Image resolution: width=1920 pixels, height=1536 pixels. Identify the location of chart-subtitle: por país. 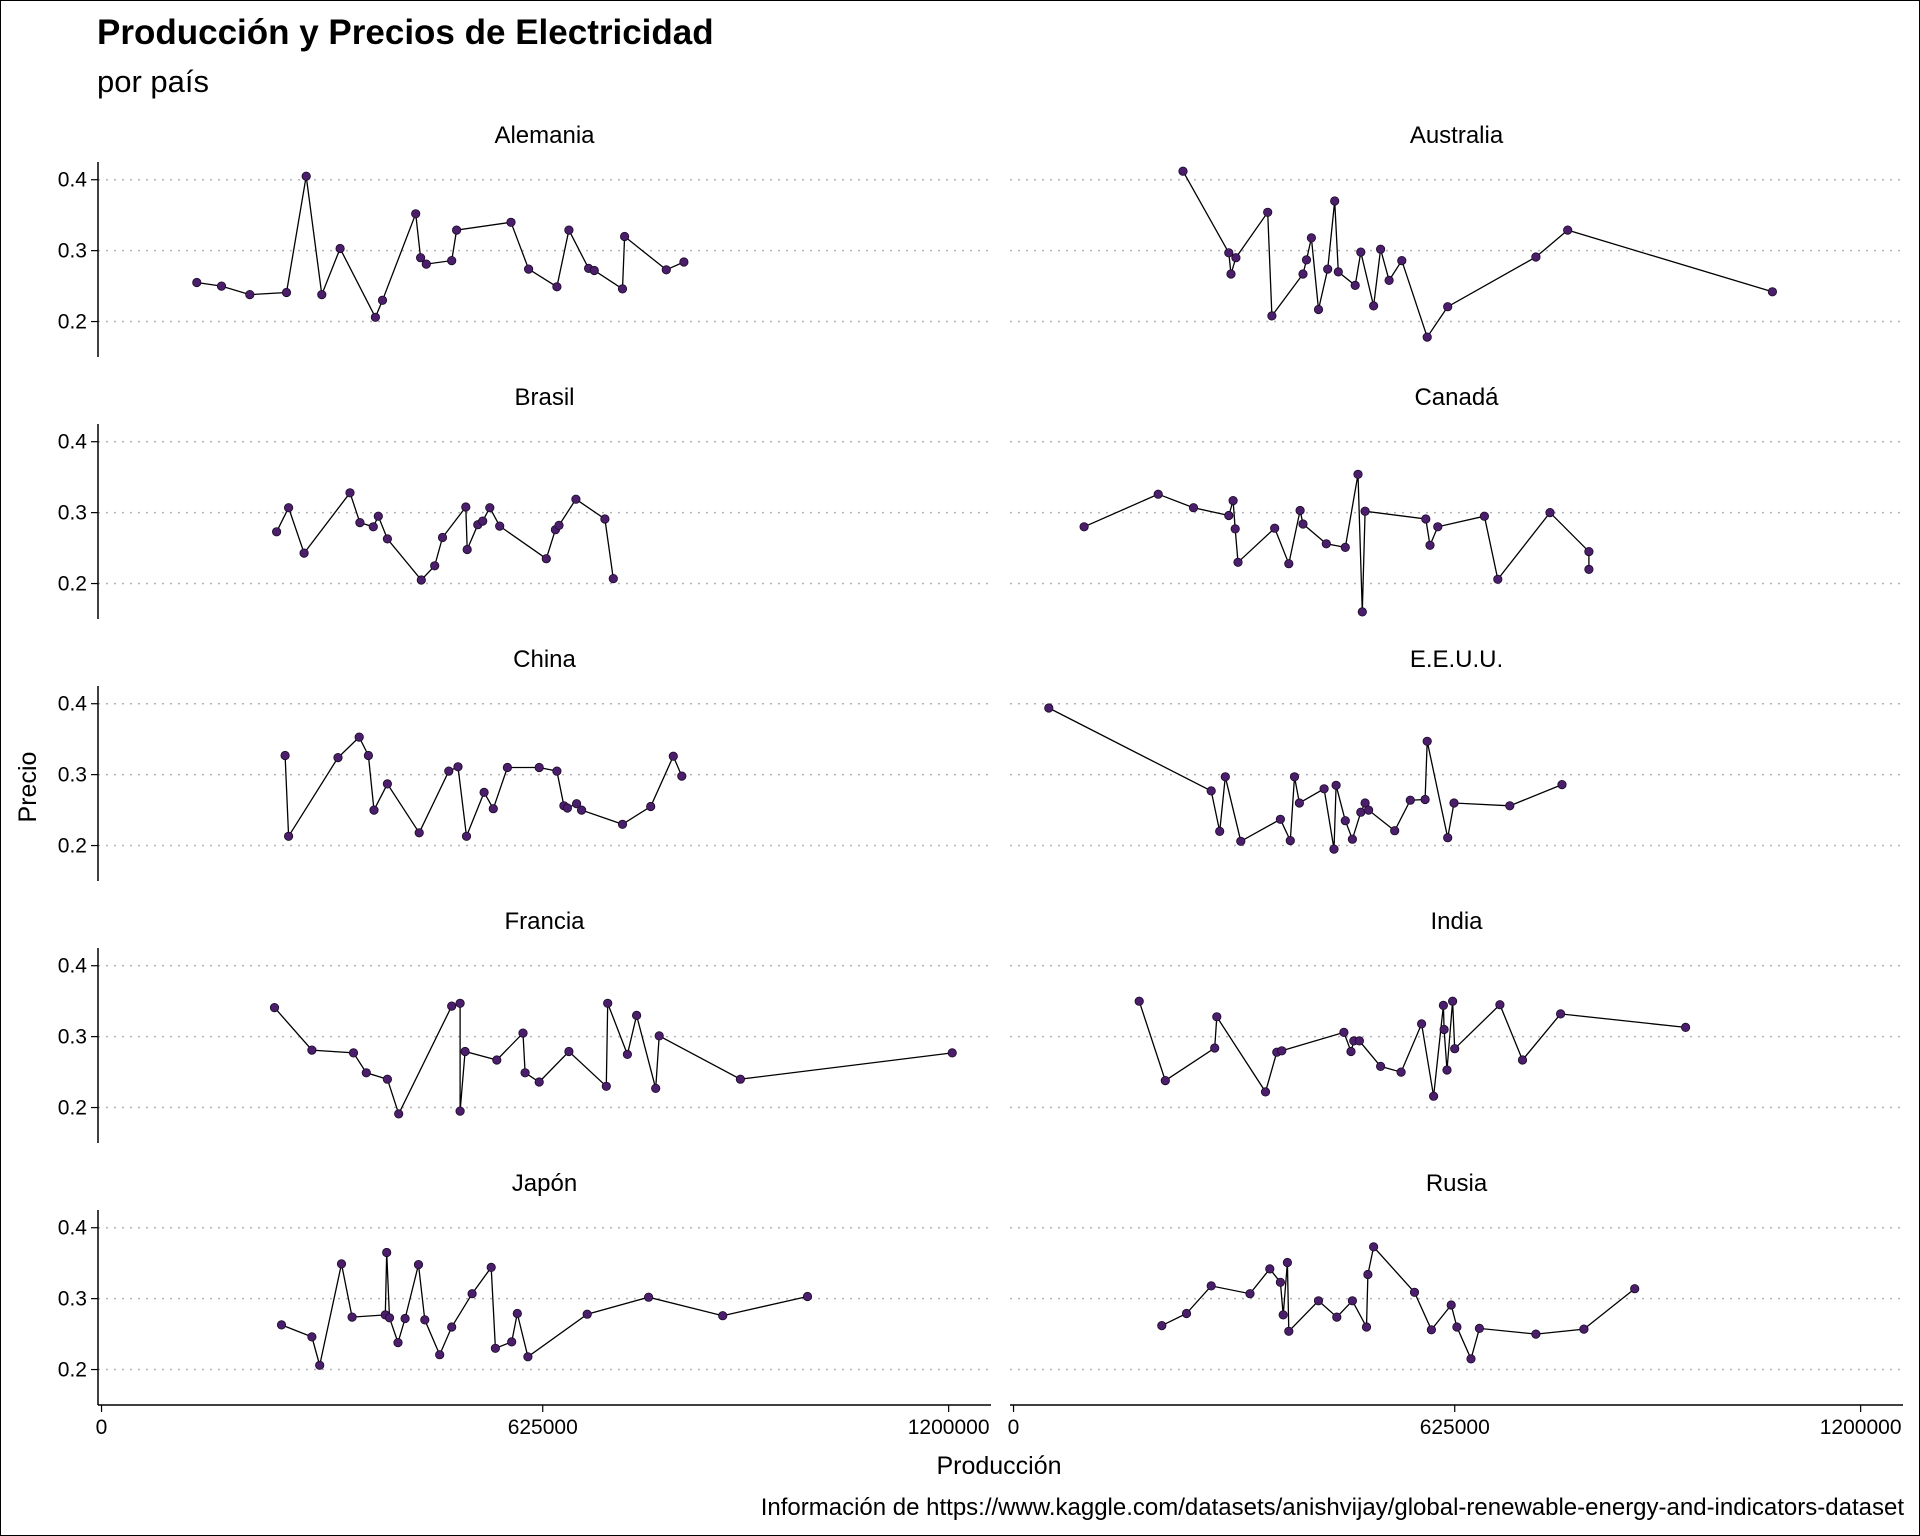
(153, 81).